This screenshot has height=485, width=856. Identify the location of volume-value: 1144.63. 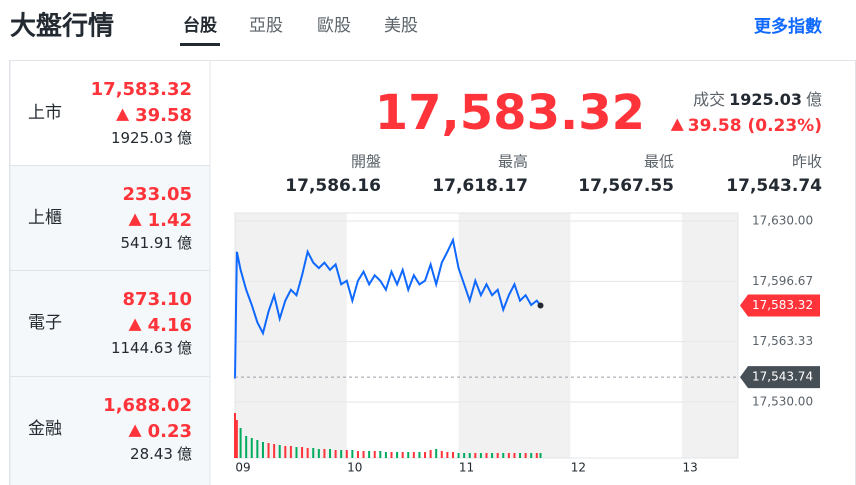
(142, 348).